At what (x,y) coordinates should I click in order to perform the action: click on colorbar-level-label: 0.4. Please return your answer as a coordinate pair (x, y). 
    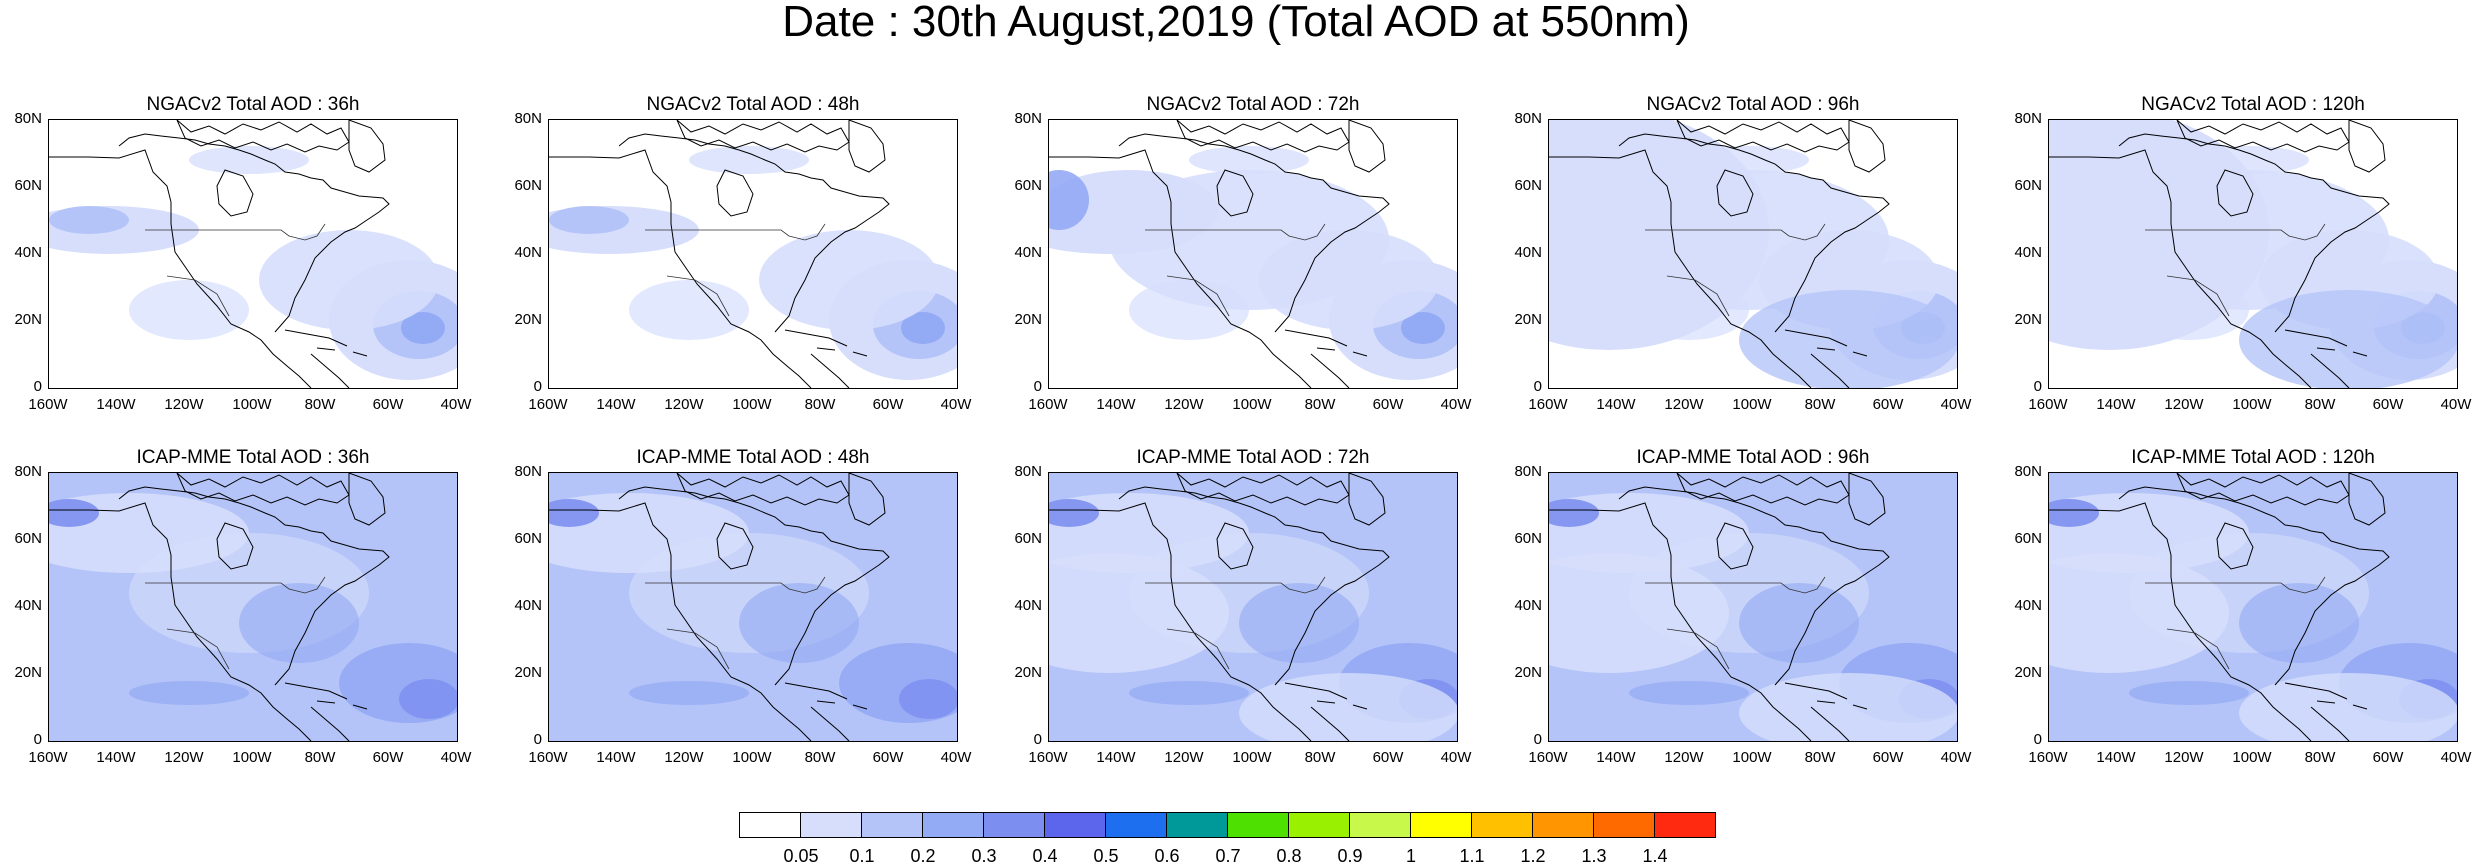
    Looking at the image, I should click on (1045, 856).